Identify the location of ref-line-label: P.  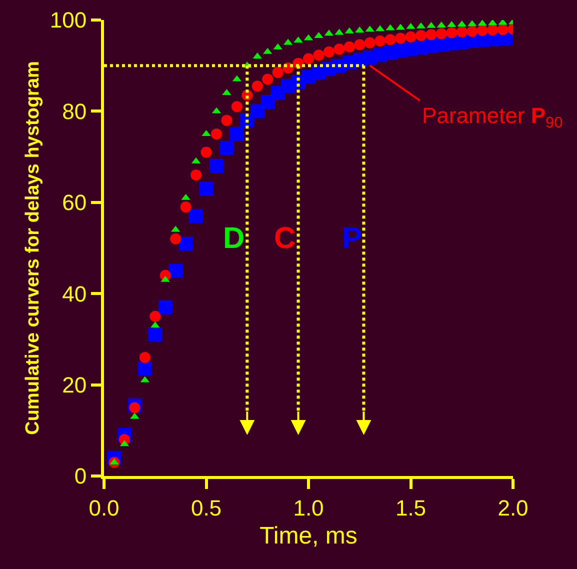
(352, 238).